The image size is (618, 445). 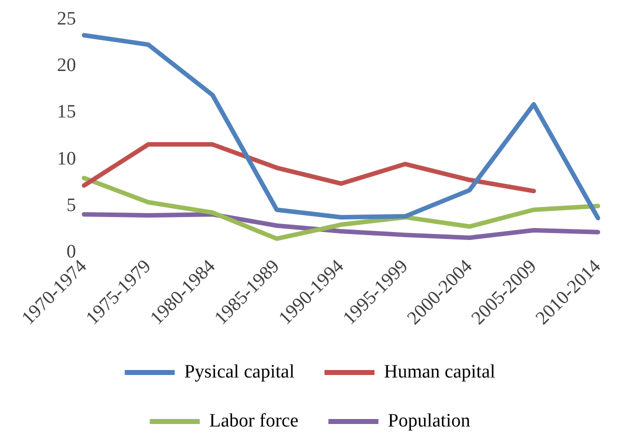 I want to click on legend-label: Human capital, so click(x=440, y=371).